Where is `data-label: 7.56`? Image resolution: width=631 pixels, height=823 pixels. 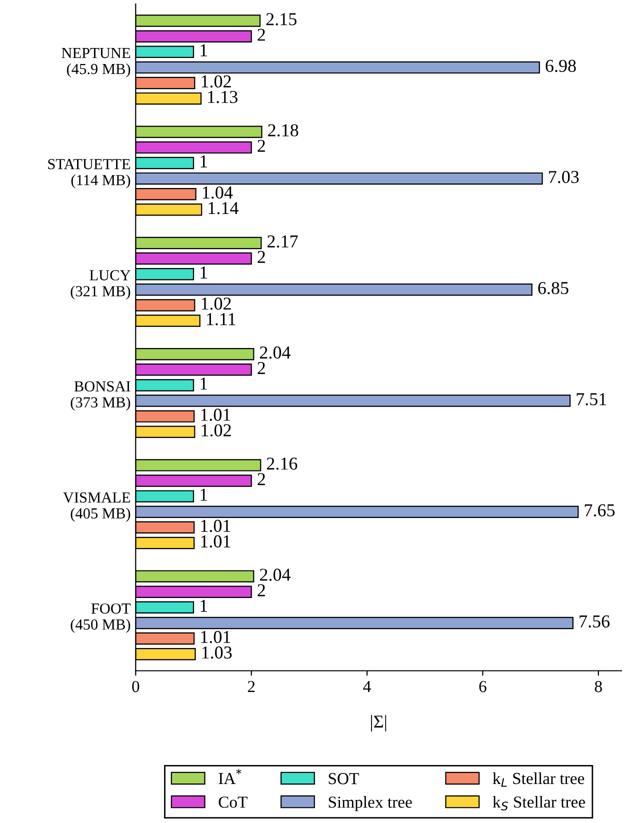
data-label: 7.56 is located at coordinates (595, 621).